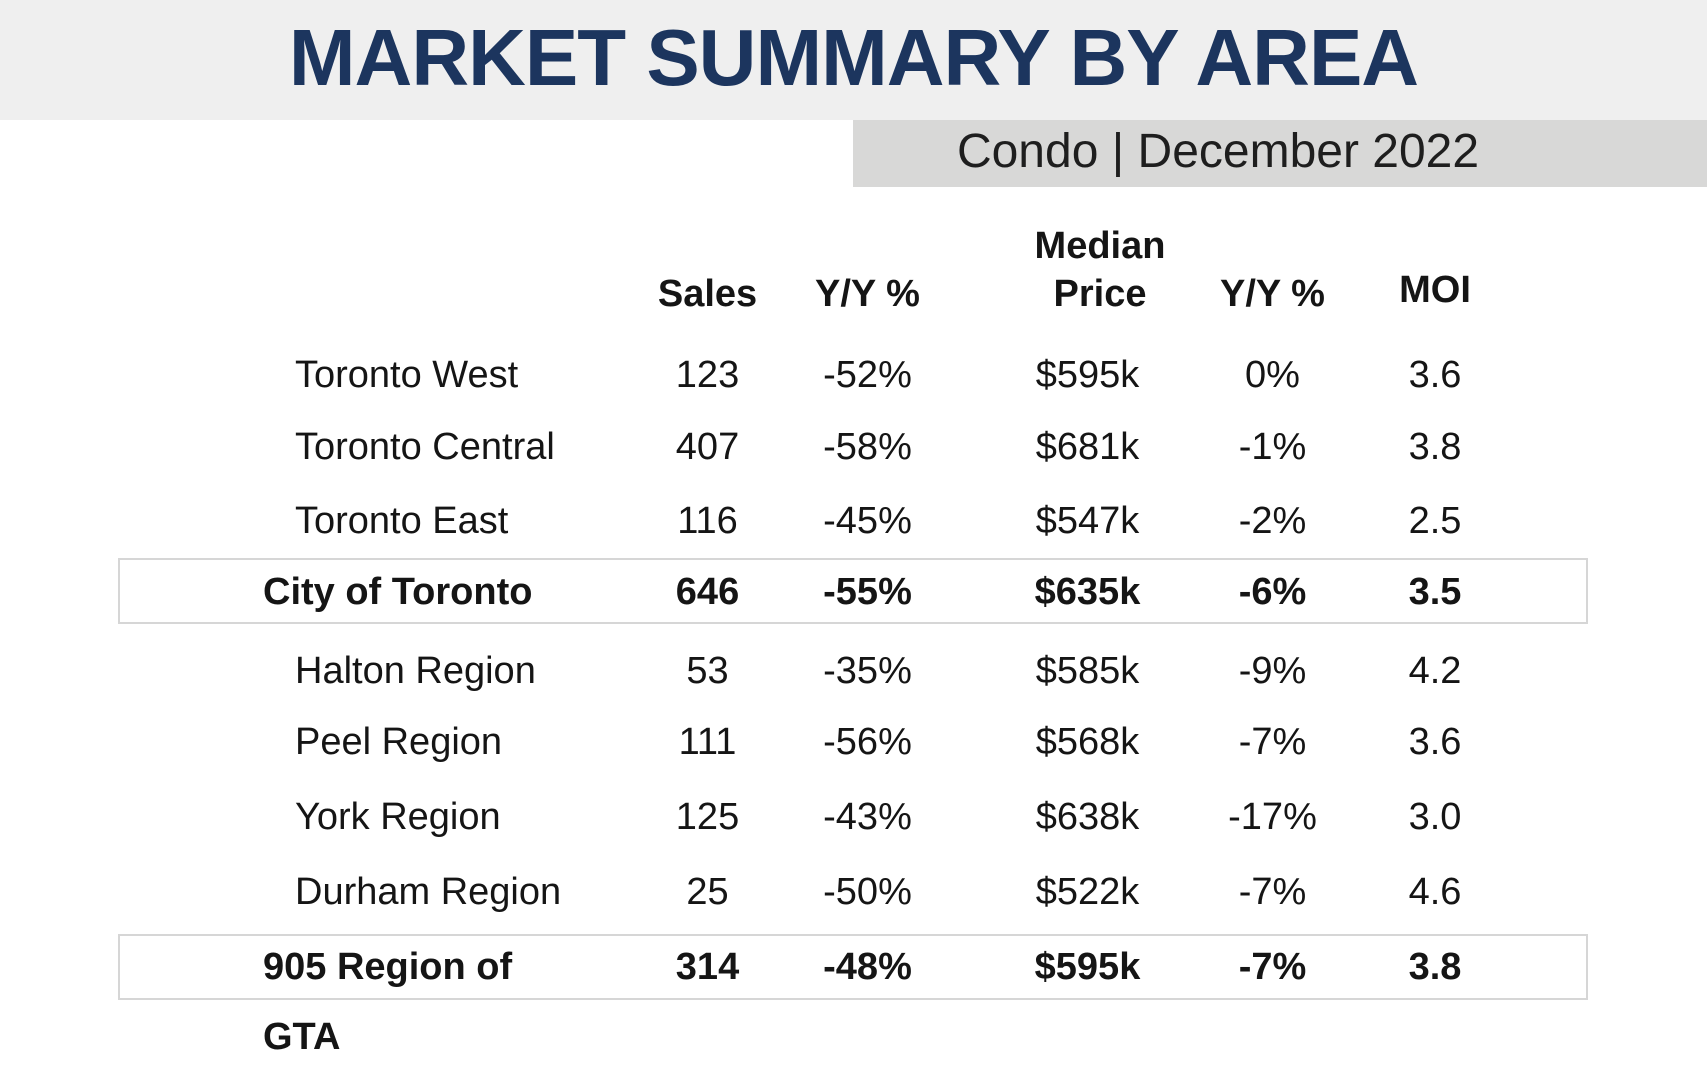 This screenshot has height=1067, width=1707. Describe the element at coordinates (867, 592) in the screenshot. I see `cell-sales-yy: -55%` at that location.